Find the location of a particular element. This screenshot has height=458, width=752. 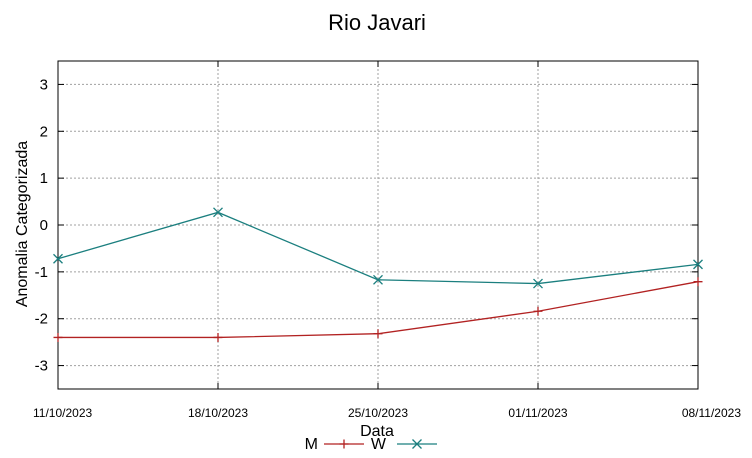

legend-label-W: W is located at coordinates (379, 444).